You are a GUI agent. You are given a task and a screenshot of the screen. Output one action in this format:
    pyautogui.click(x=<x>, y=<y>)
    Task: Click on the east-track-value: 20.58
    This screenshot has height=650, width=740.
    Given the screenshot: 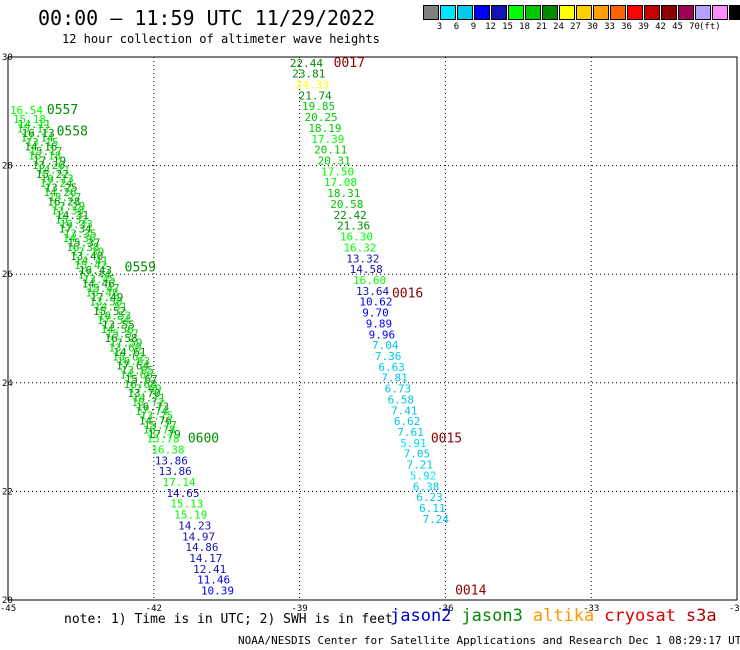 What is the action you would take?
    pyautogui.click(x=346, y=204)
    